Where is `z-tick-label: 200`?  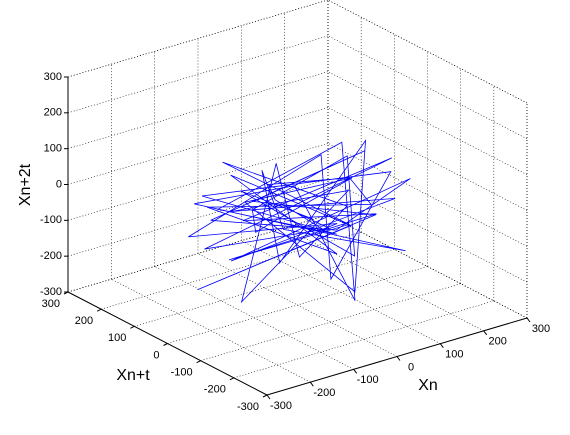 z-tick-label: 200 is located at coordinates (53, 113).